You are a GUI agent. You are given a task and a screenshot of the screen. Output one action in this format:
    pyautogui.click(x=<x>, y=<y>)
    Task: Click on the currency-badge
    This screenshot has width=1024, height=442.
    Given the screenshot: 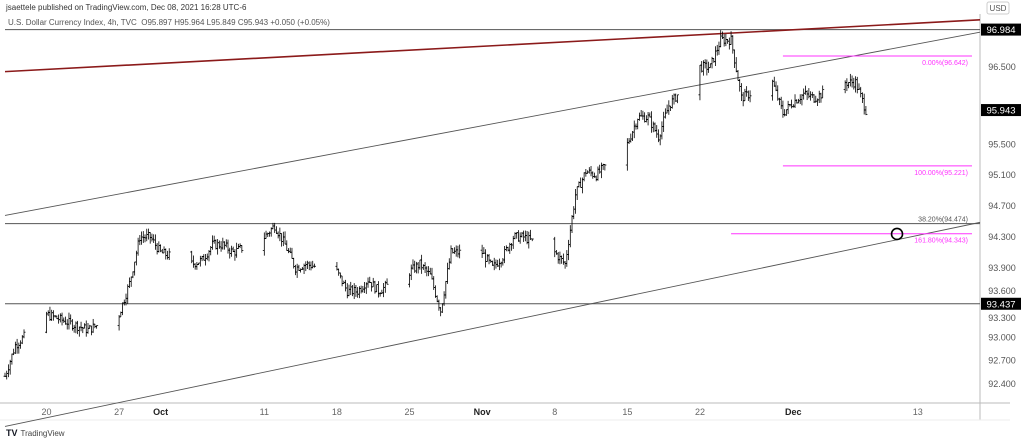 What is the action you would take?
    pyautogui.click(x=998, y=8)
    